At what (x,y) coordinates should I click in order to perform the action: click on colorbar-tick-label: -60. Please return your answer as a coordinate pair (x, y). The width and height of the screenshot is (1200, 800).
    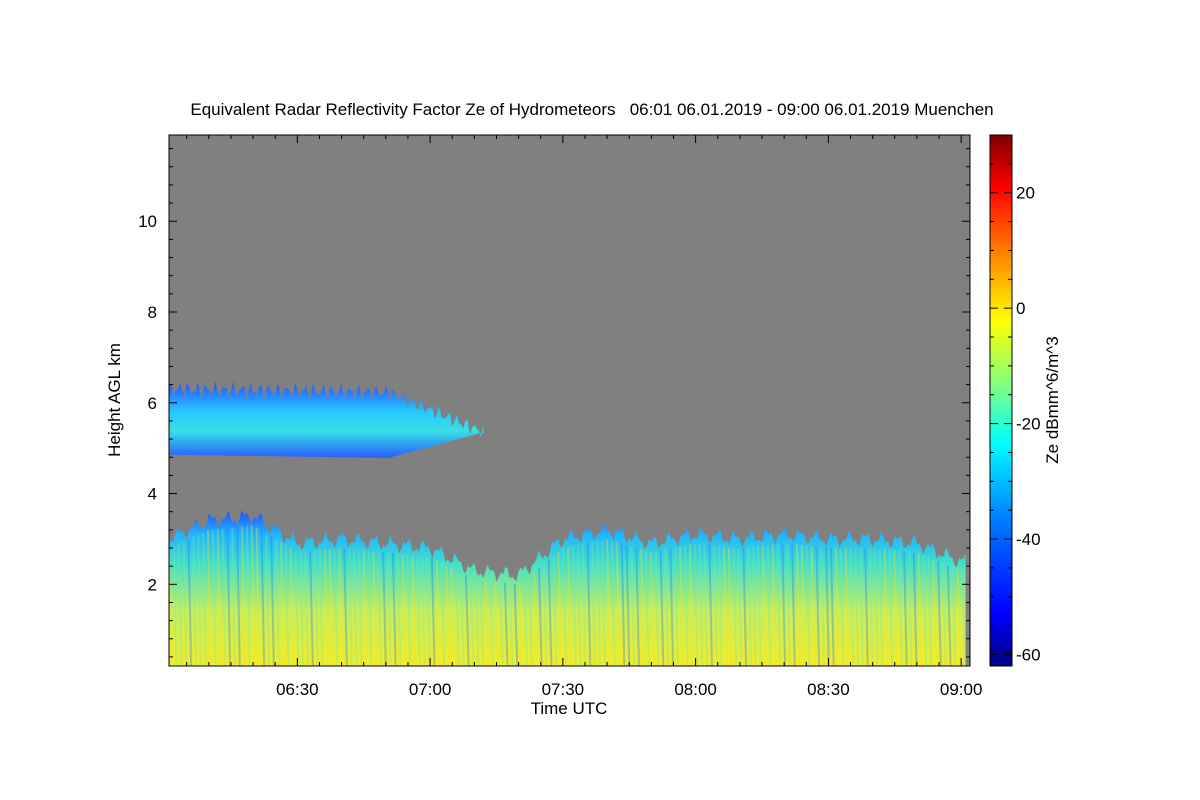
    Looking at the image, I should click on (1028, 654).